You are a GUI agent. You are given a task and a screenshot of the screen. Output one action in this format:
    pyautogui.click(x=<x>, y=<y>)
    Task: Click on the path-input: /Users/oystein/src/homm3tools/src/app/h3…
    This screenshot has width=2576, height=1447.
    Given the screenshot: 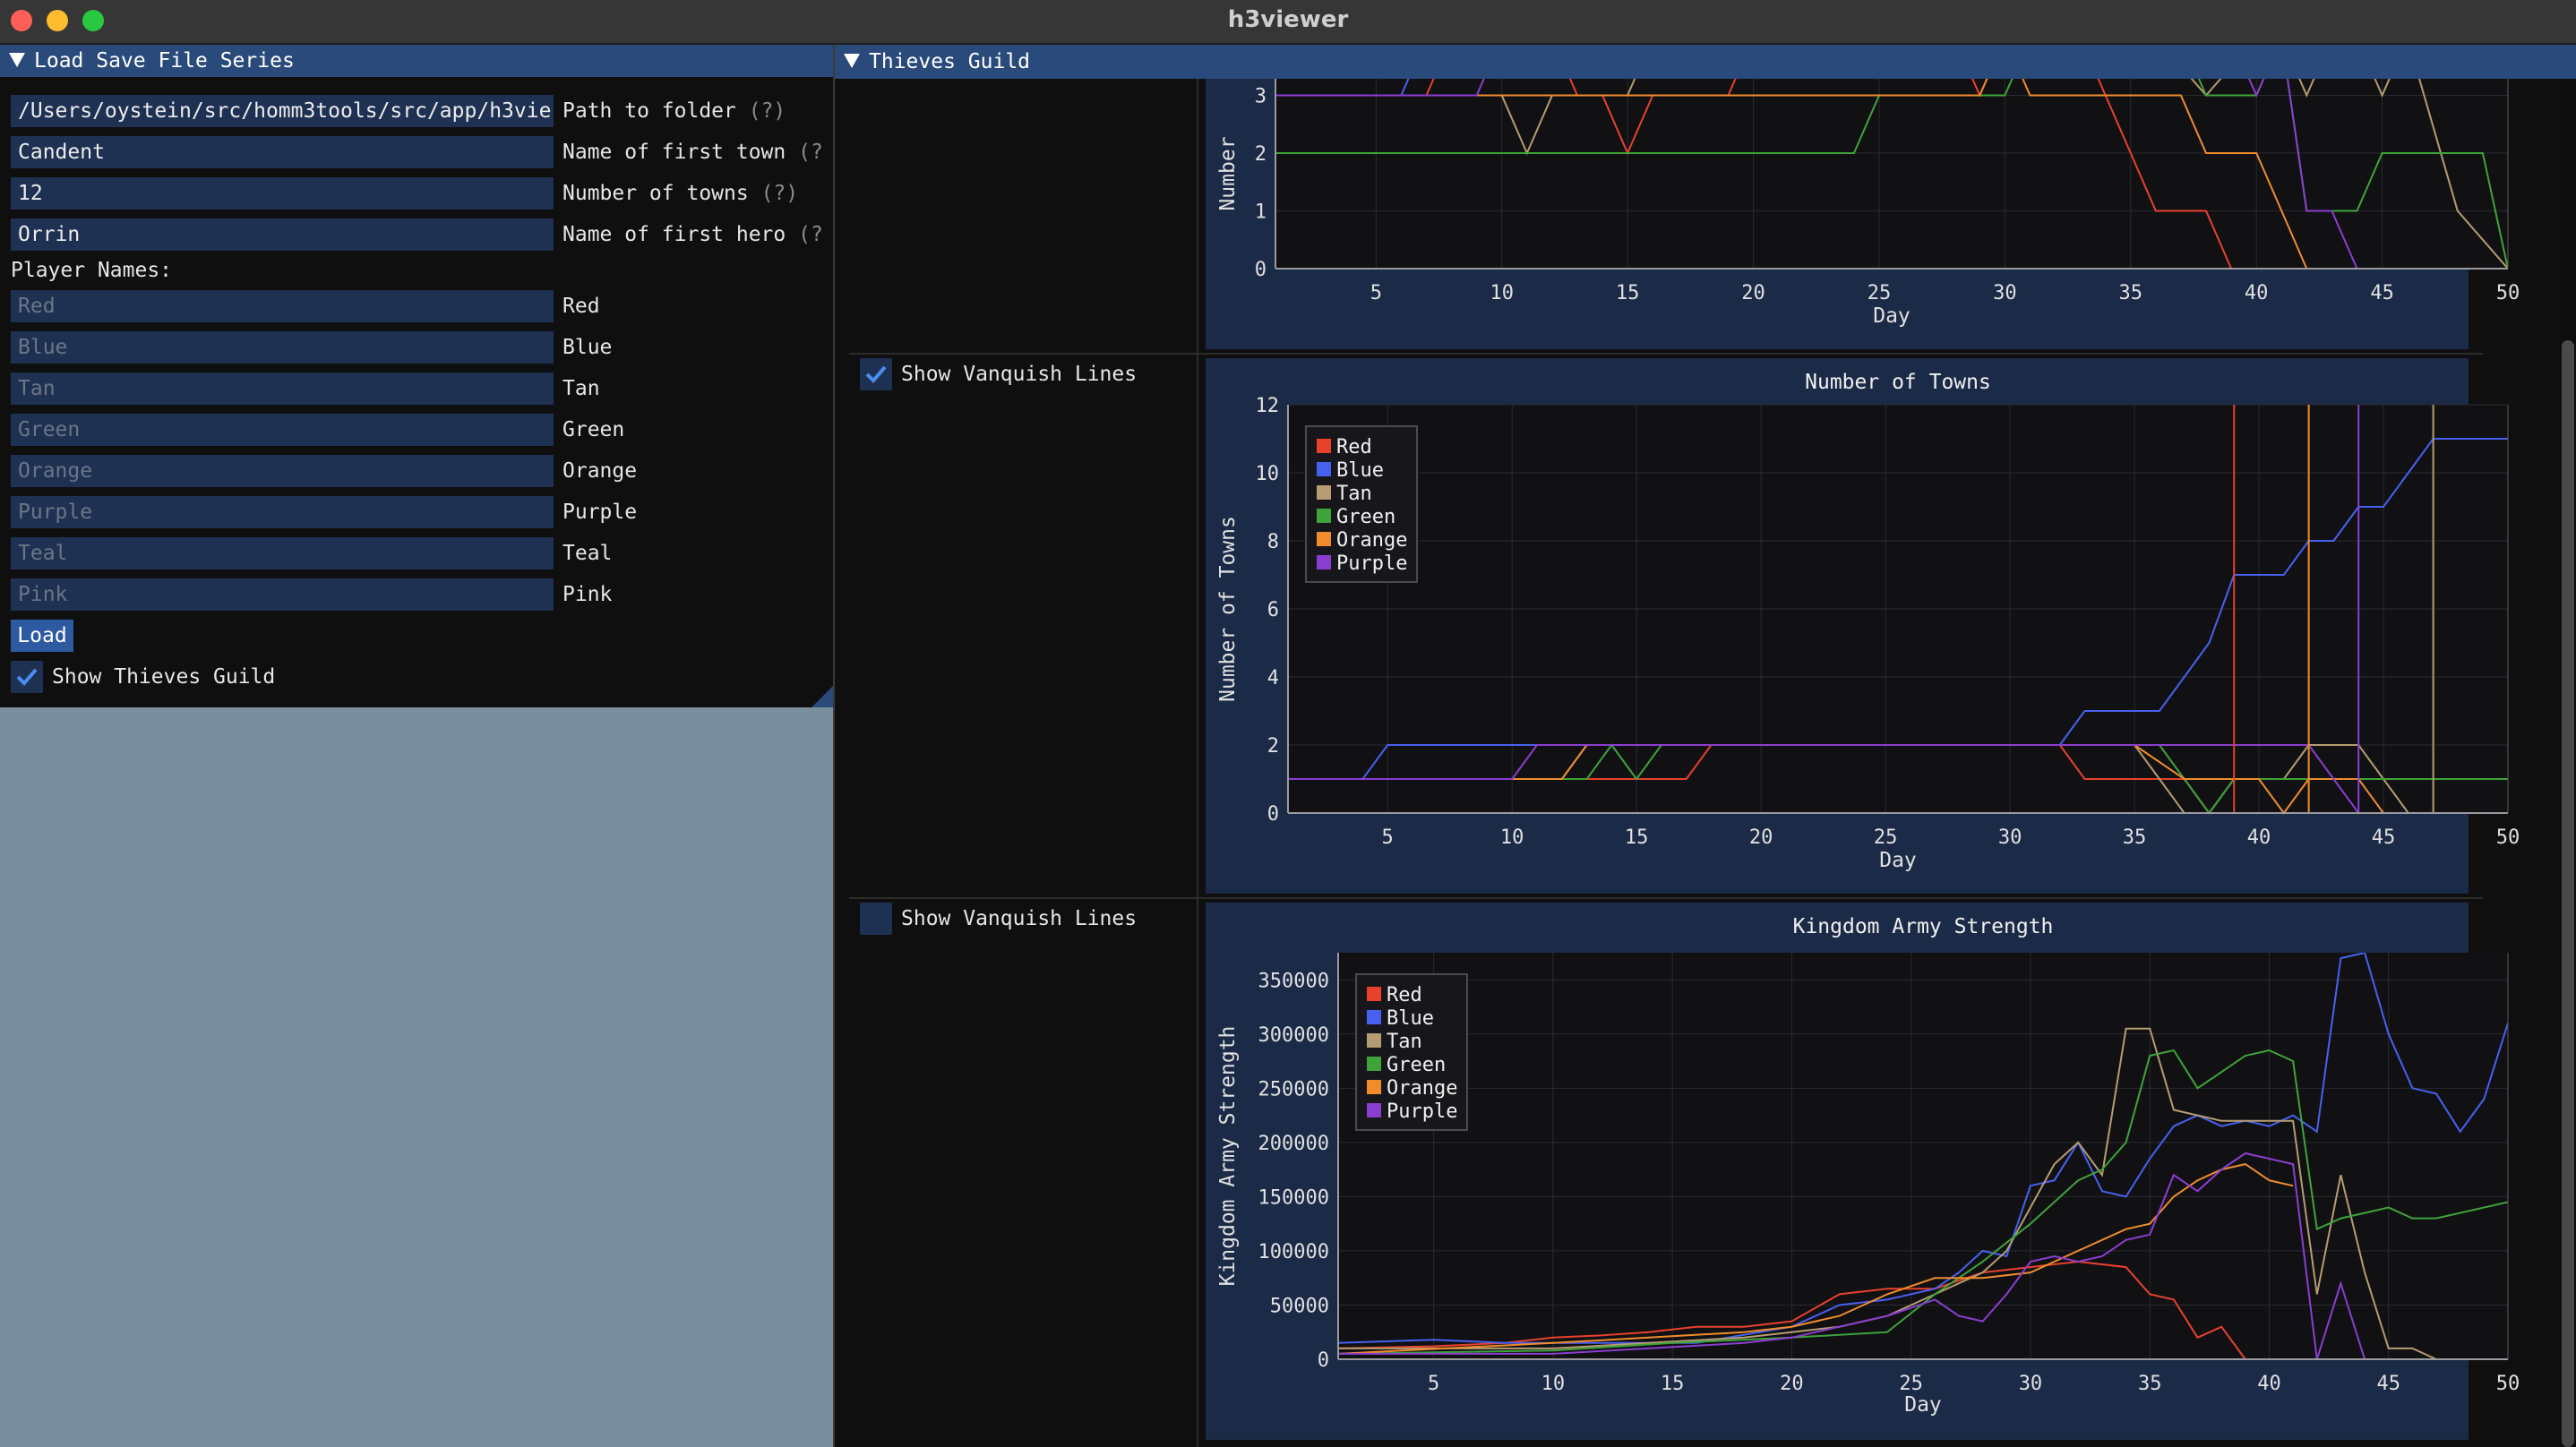 What is the action you would take?
    pyautogui.click(x=282, y=111)
    